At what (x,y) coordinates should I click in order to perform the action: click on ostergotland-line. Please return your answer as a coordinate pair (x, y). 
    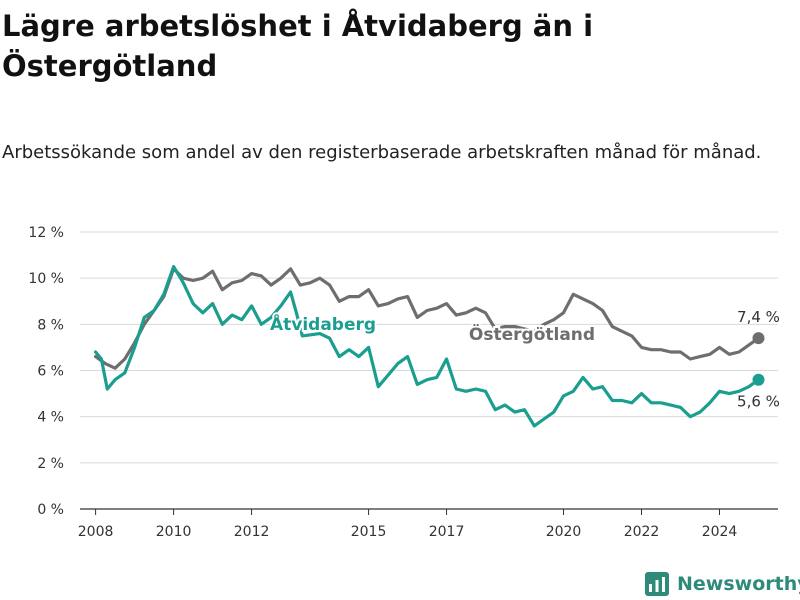
    Looking at the image, I should click on (427, 318).